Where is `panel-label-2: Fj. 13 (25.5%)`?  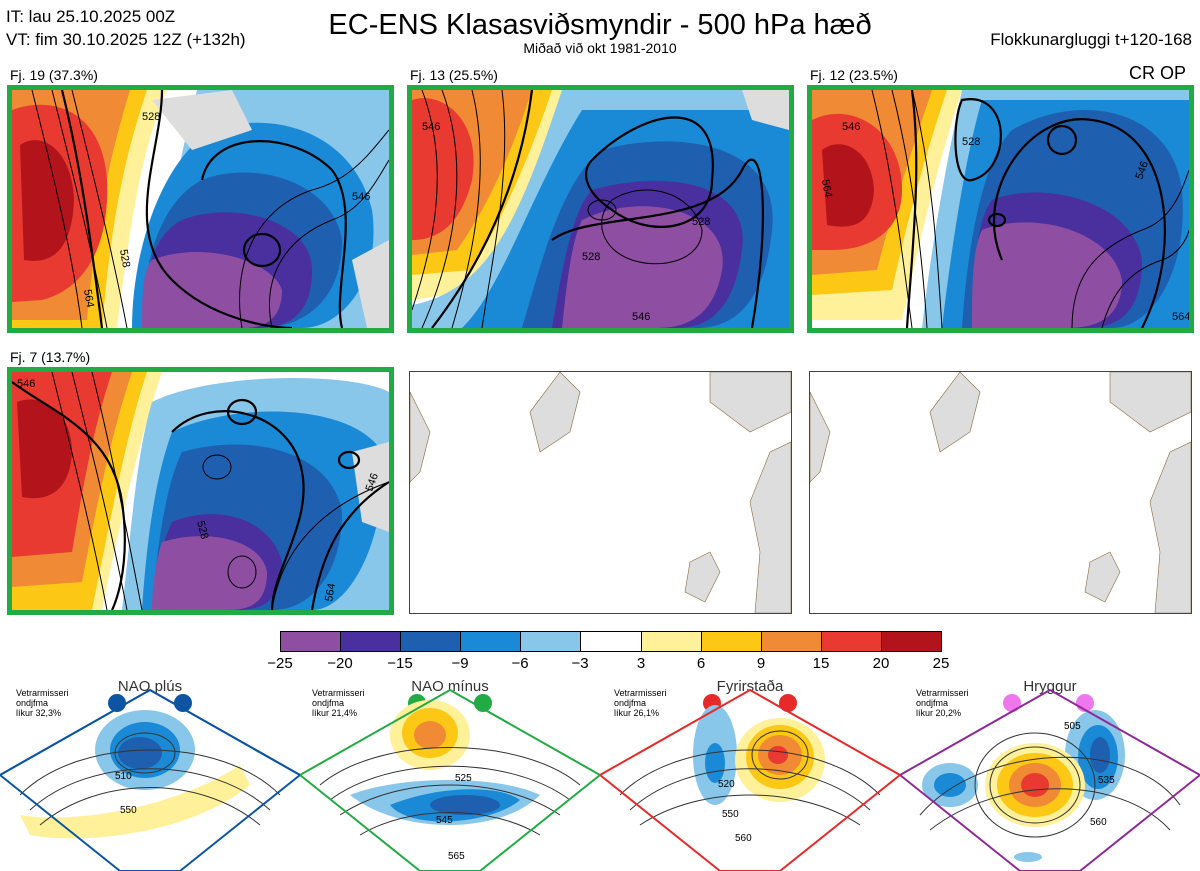 panel-label-2: Fj. 13 (25.5%) is located at coordinates (454, 75).